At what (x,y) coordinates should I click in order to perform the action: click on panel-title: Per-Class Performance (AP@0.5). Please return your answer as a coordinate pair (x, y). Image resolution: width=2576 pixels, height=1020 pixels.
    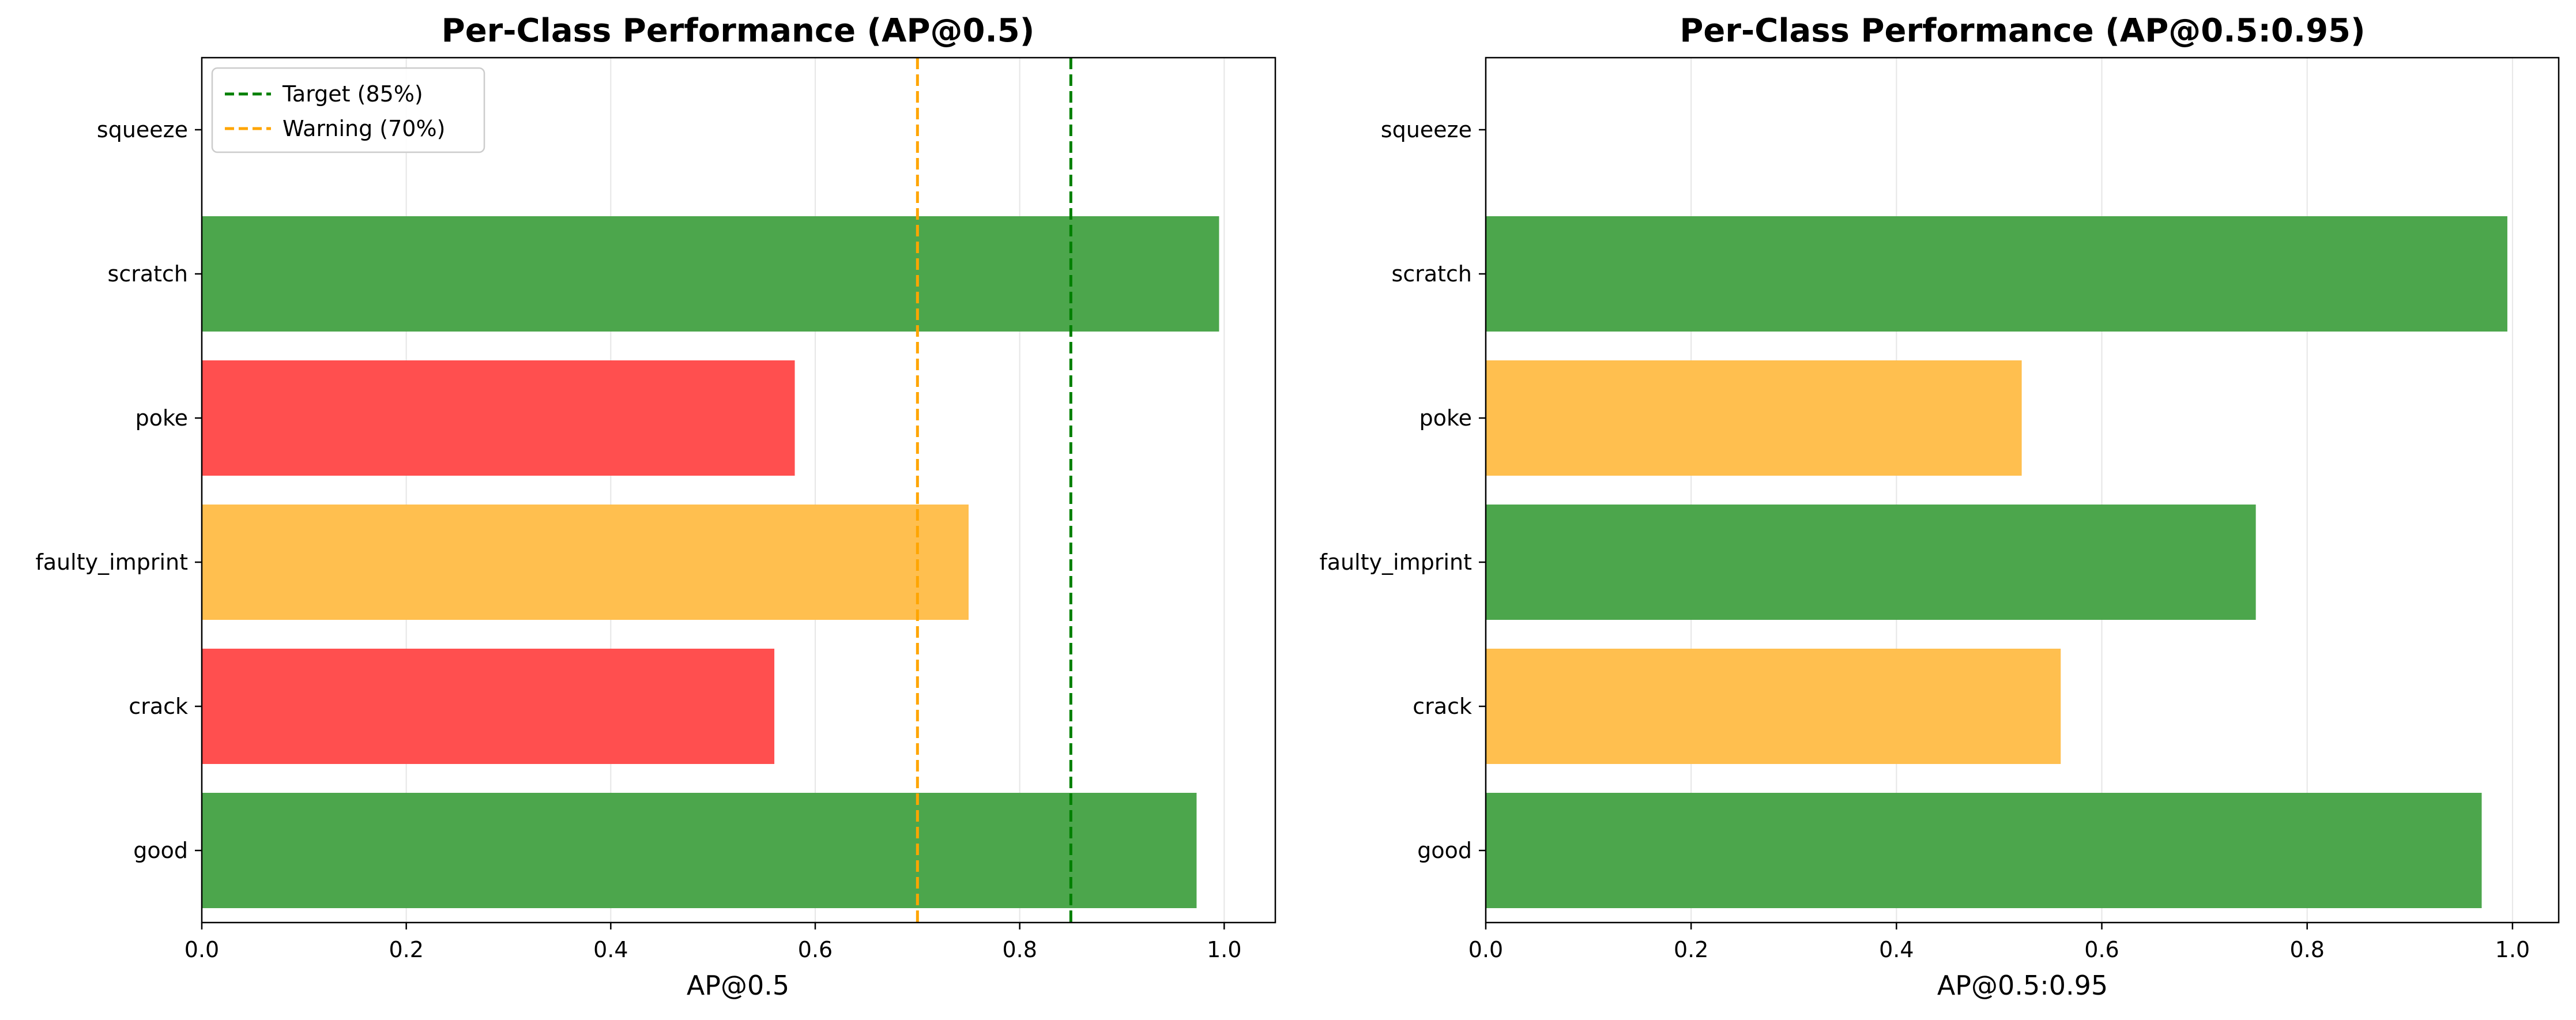
    Looking at the image, I should click on (738, 31).